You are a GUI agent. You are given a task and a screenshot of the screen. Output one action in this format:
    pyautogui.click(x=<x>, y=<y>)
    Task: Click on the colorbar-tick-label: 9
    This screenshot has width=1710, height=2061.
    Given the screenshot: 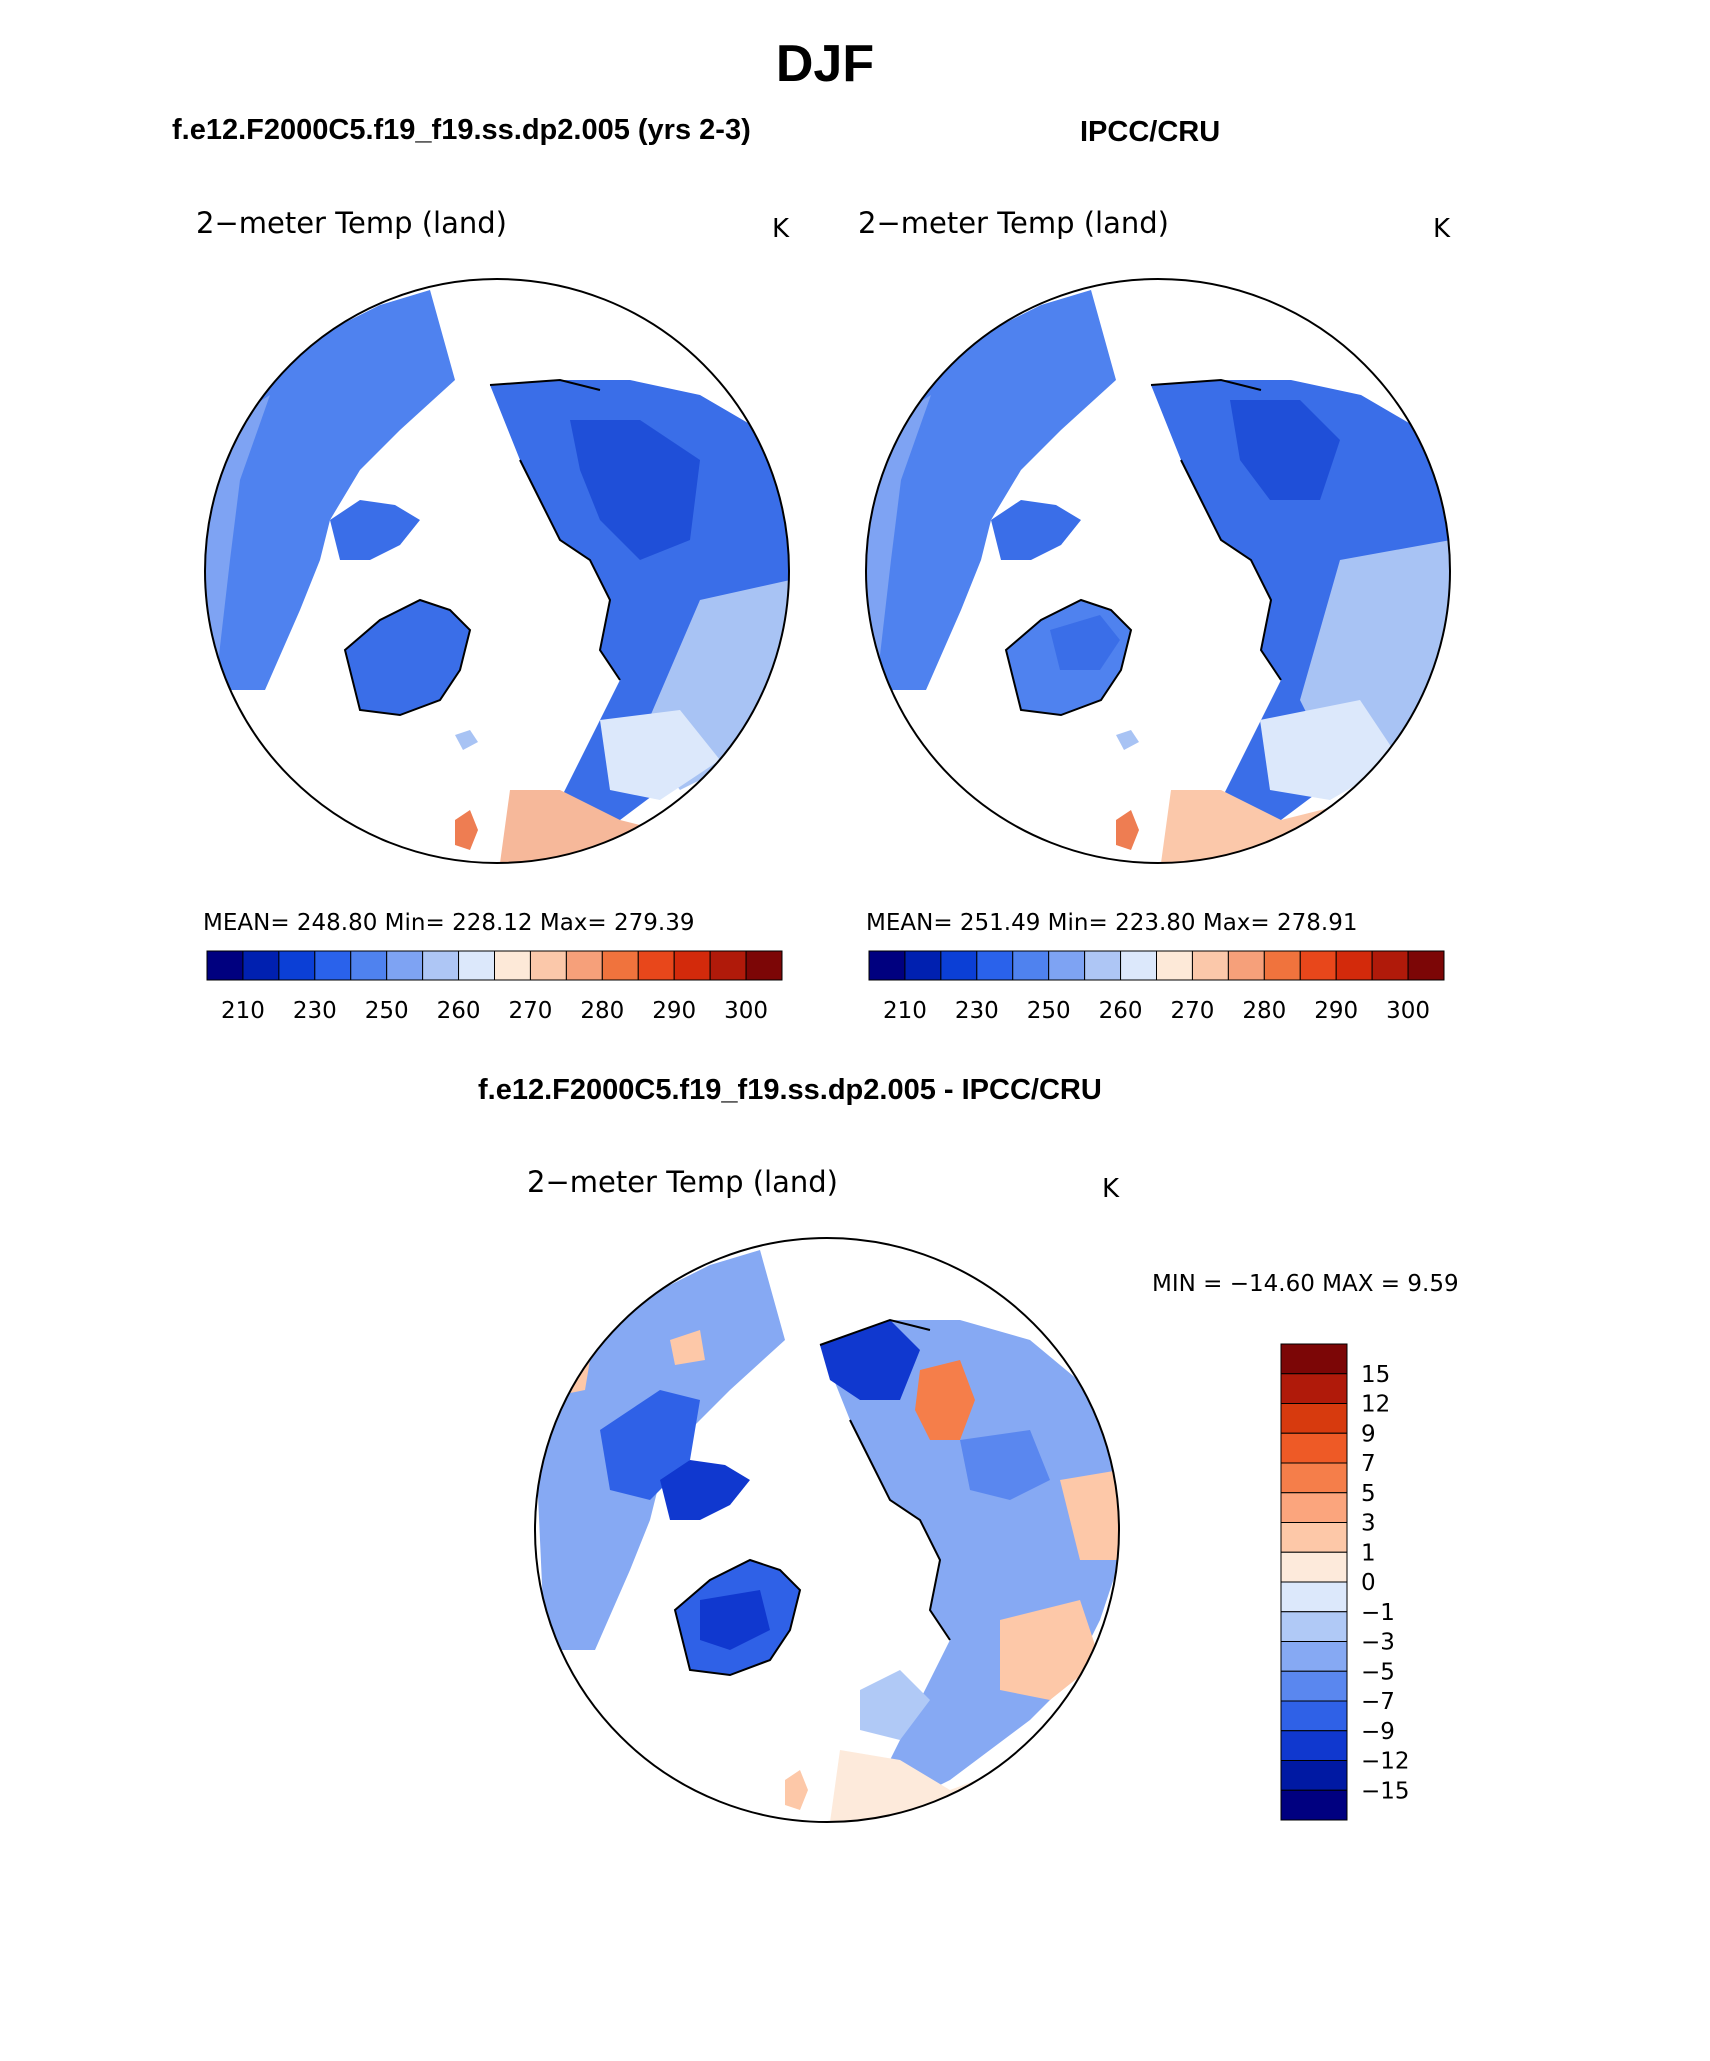 What is the action you would take?
    pyautogui.click(x=1368, y=1434)
    